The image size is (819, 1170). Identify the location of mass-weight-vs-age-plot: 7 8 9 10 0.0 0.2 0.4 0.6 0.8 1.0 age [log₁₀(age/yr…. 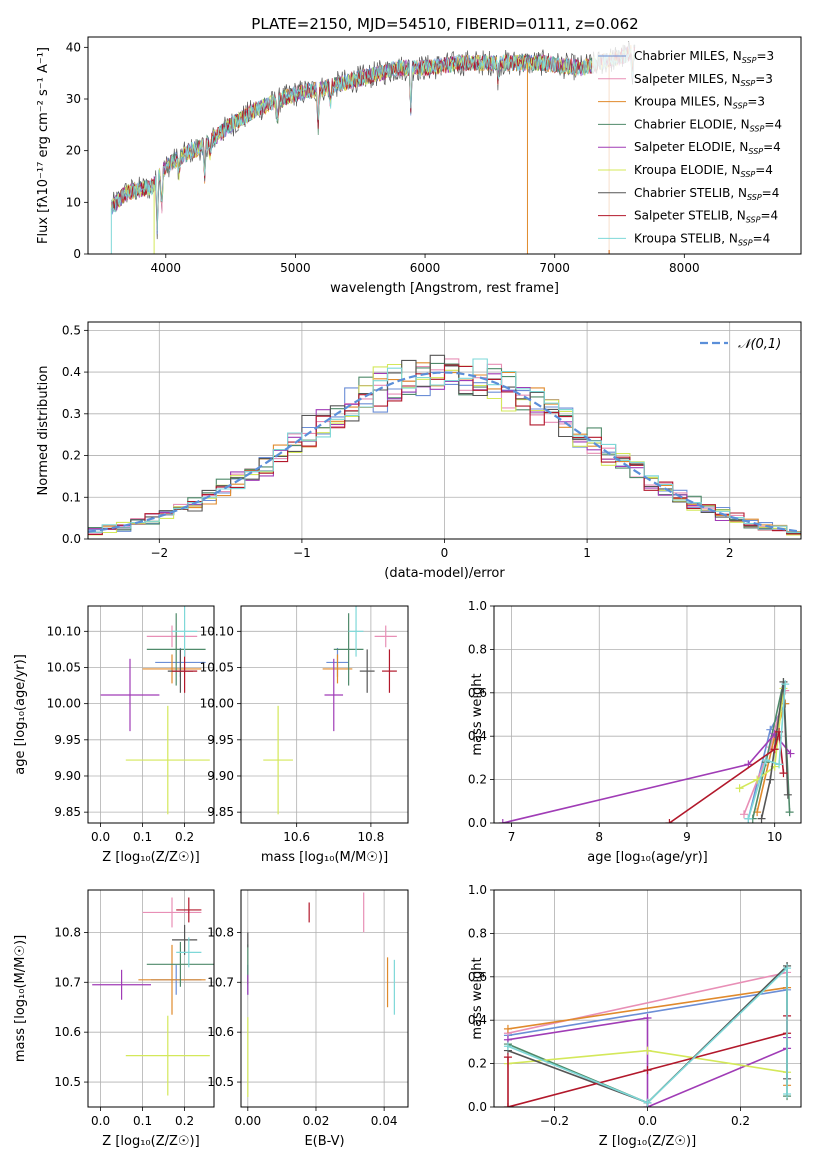
(635, 732).